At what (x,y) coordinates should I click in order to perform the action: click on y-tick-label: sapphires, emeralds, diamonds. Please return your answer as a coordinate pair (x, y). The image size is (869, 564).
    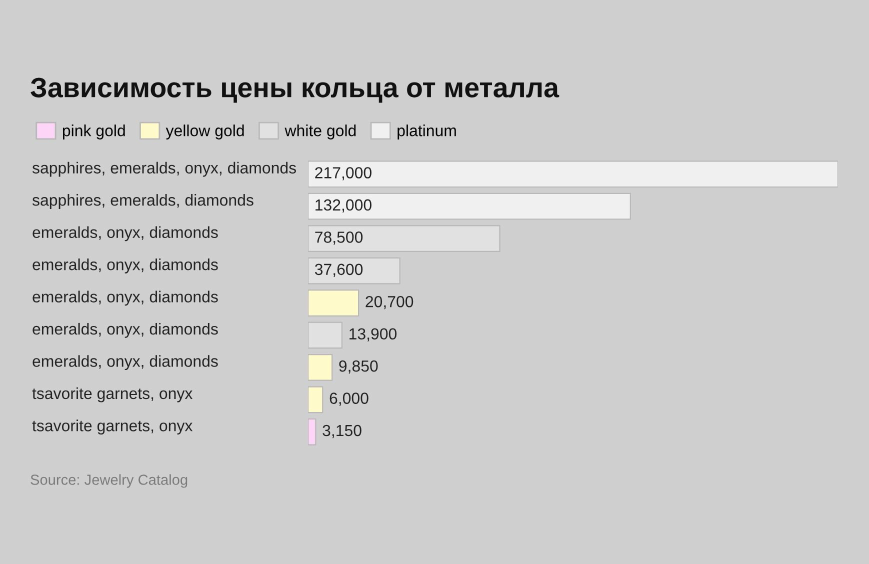
    Looking at the image, I should click on (143, 201).